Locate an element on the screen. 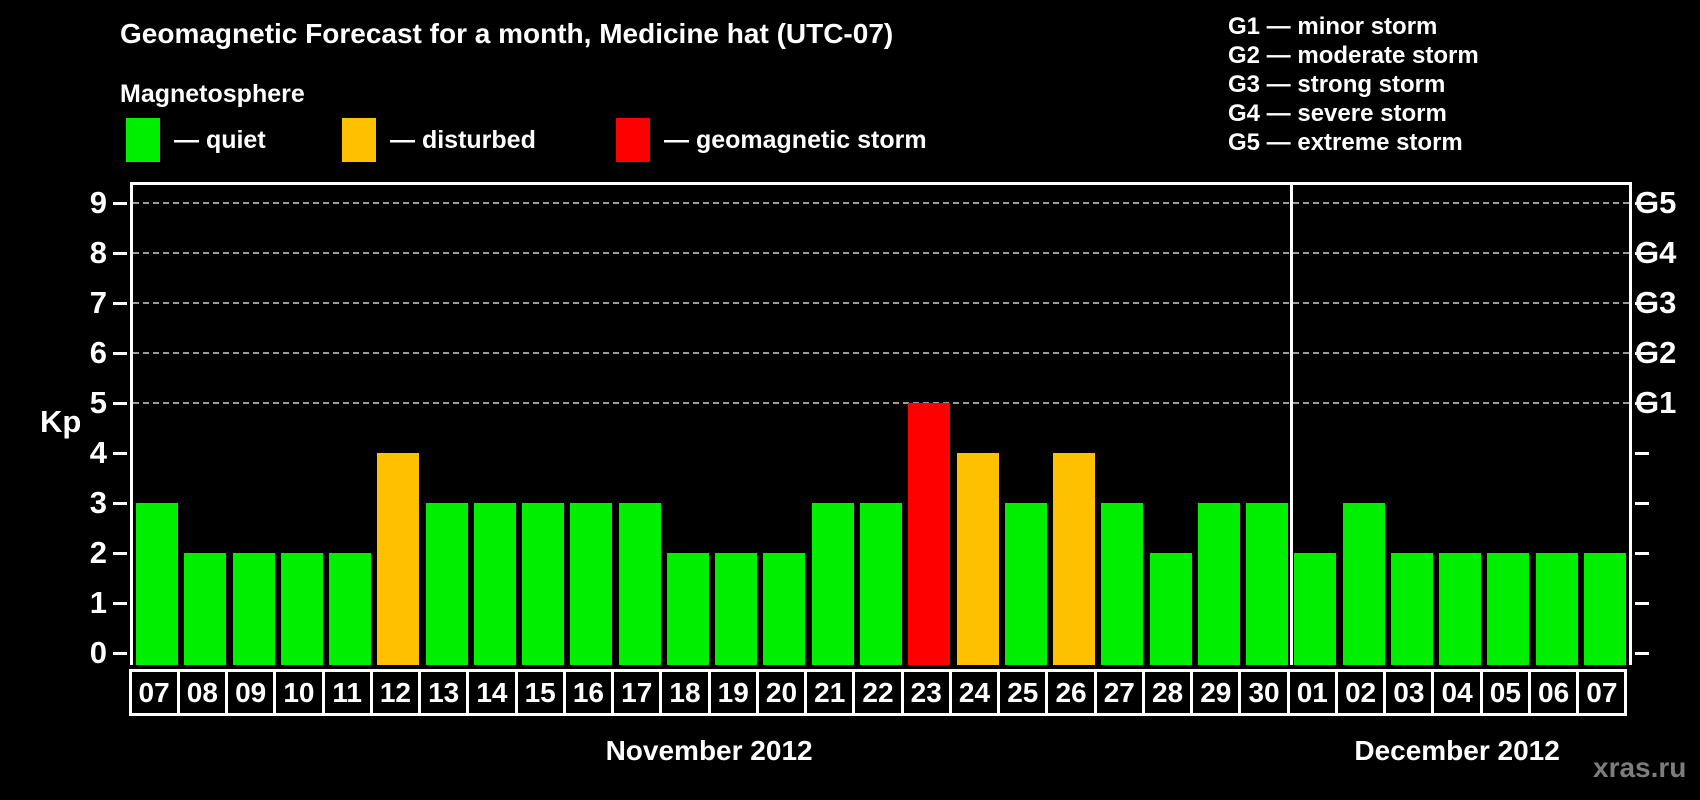 This screenshot has width=1700, height=800. y-tick-label-3: 3 is located at coordinates (98, 502).